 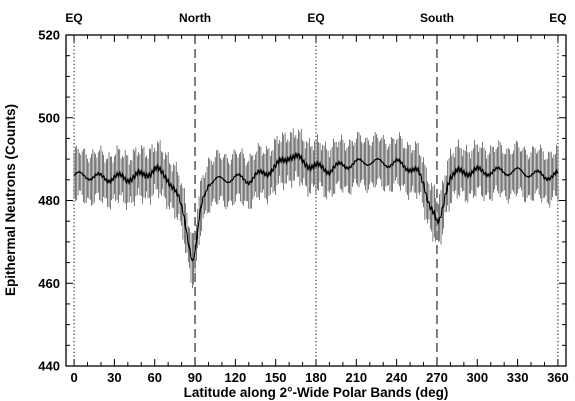 What do you see at coordinates (195, 377) in the screenshot?
I see `x-tick-label: 90` at bounding box center [195, 377].